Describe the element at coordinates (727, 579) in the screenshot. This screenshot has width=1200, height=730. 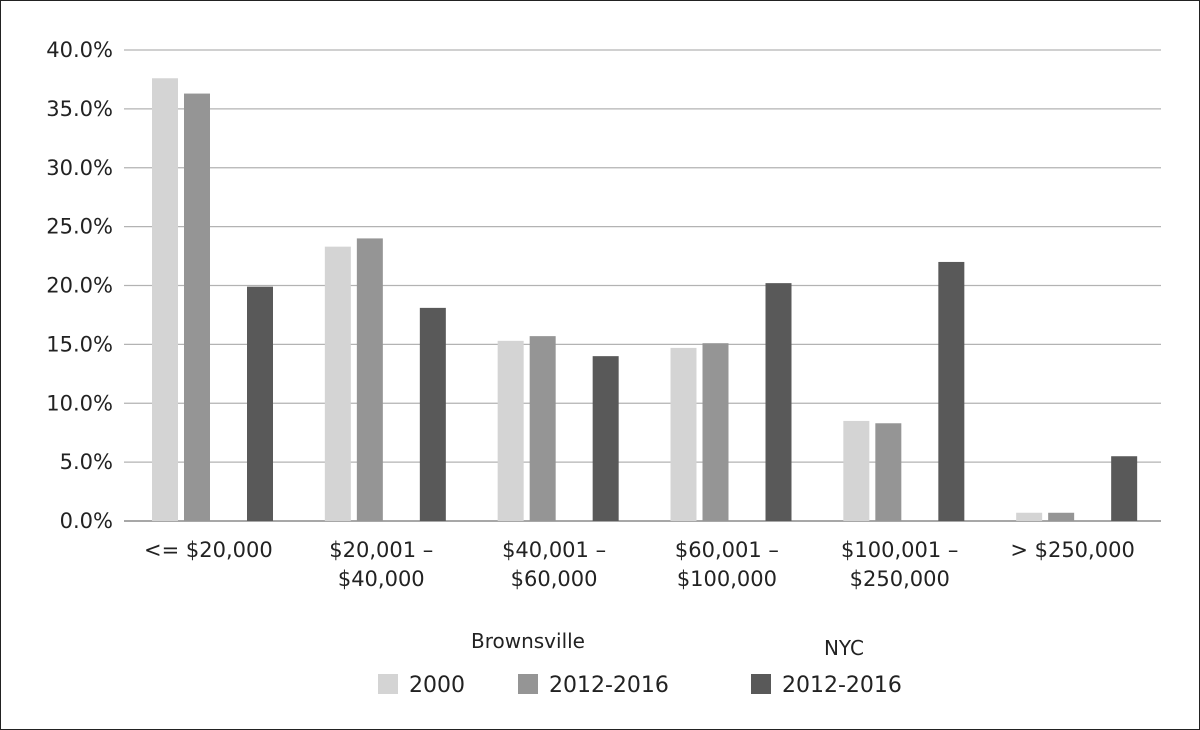
I see `x-tick-label: $100,000` at that location.